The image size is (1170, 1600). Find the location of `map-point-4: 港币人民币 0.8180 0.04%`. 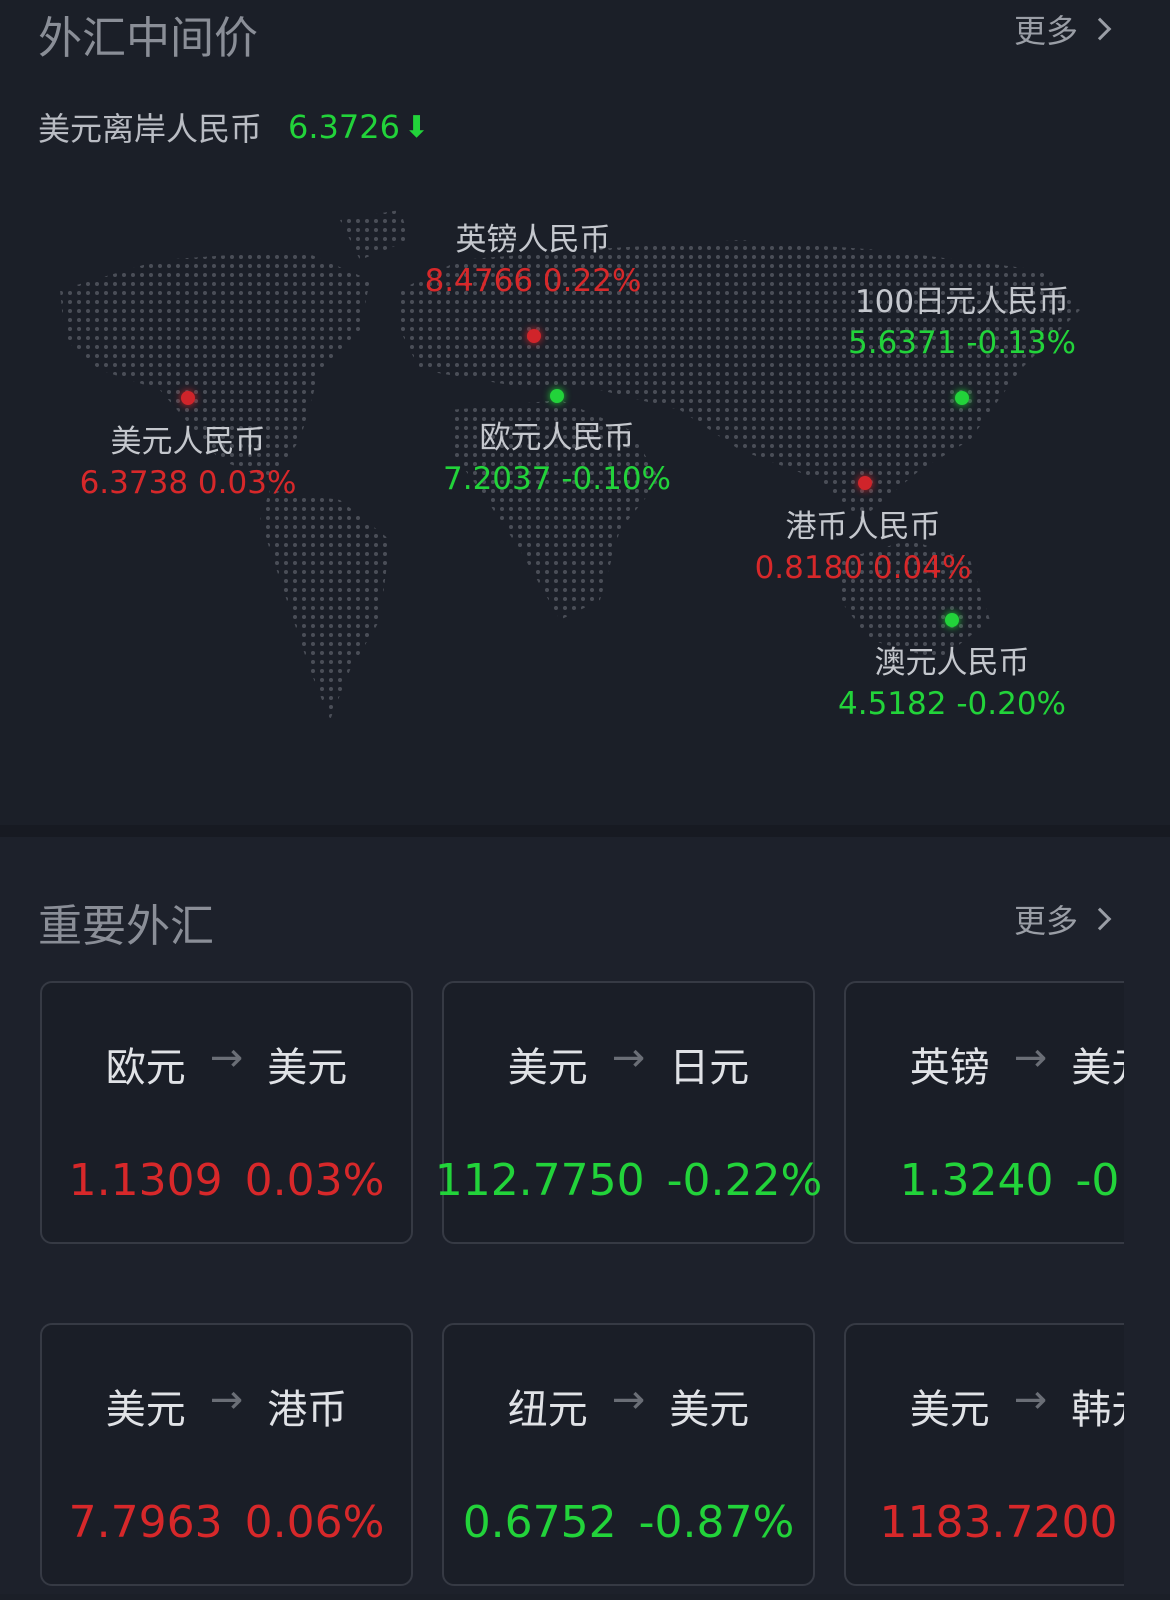

map-point-4: 港币人民币 0.8180 0.04% is located at coordinates (863, 543).